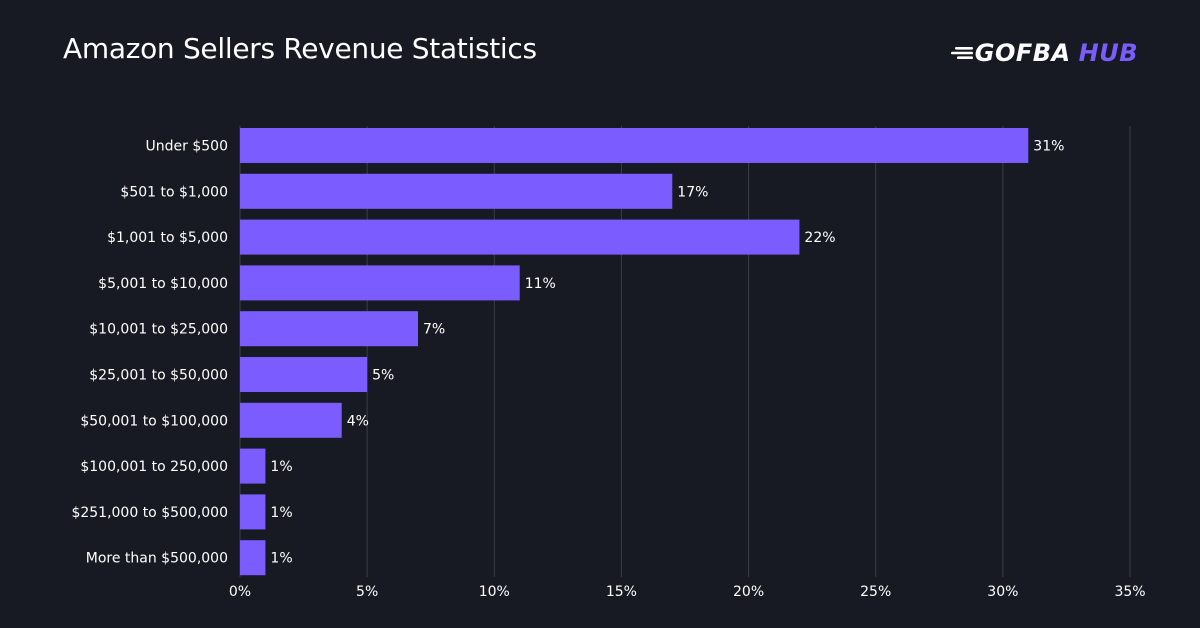 This screenshot has width=1200, height=628. I want to click on bar-value-label: 7%, so click(434, 330).